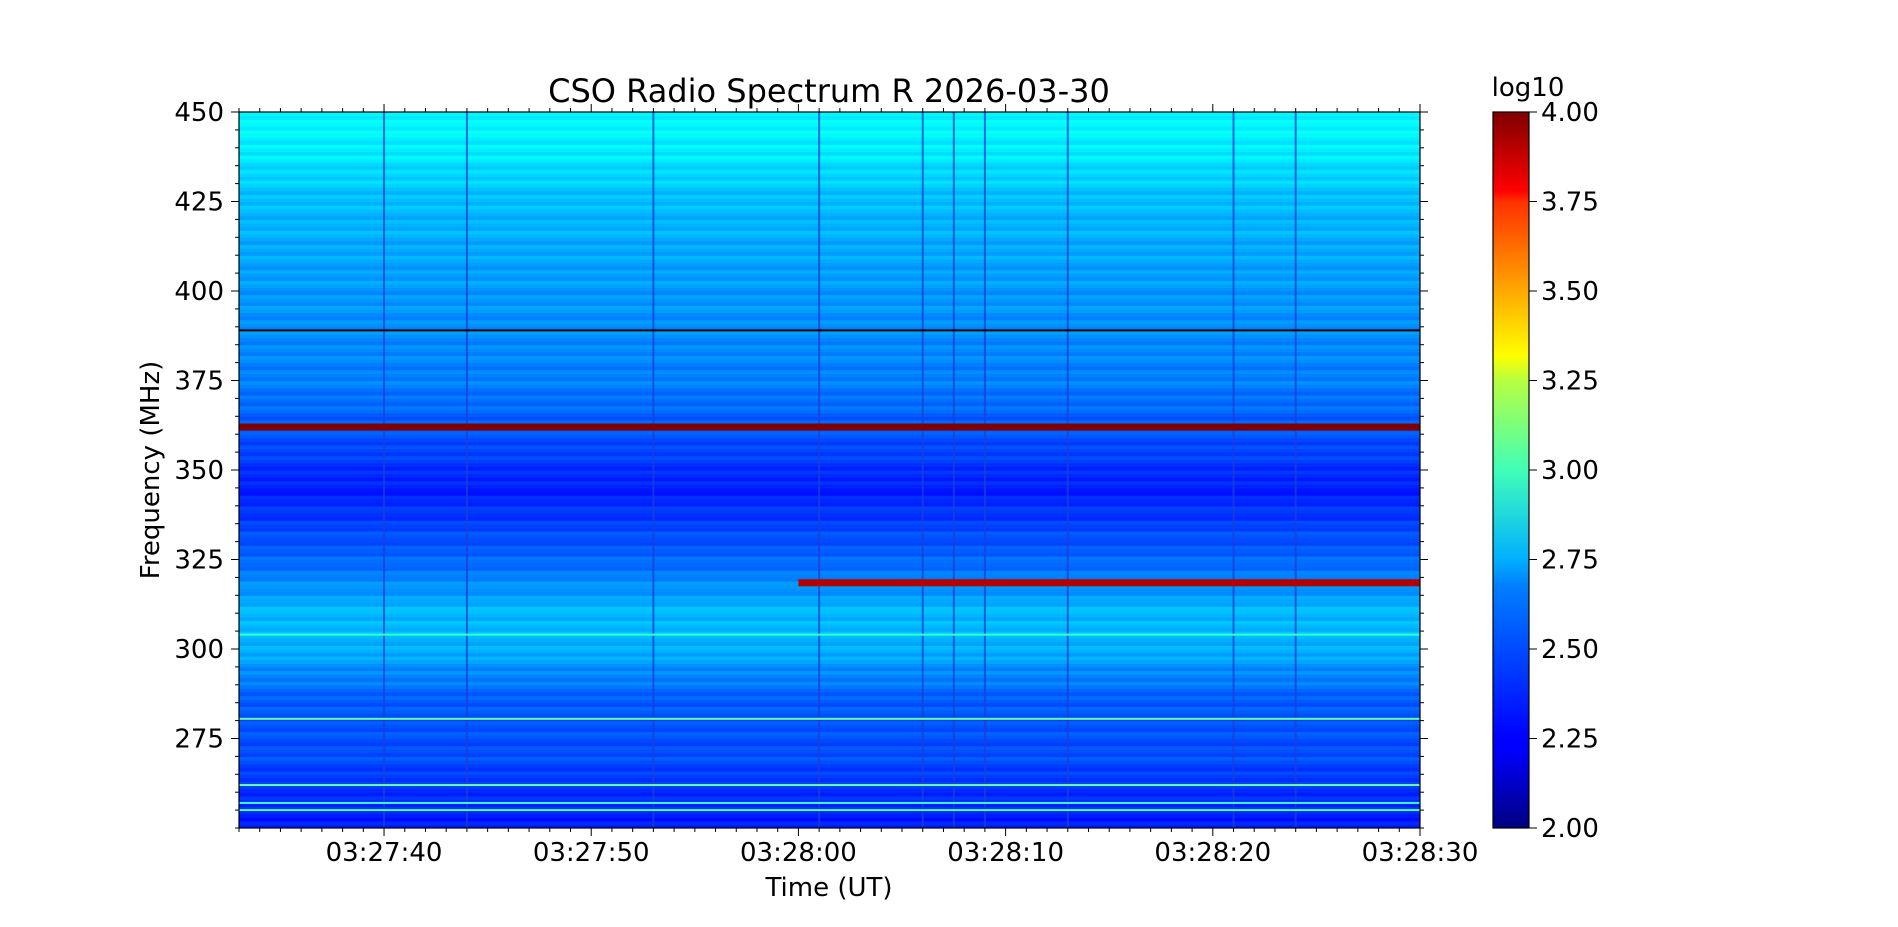  I want to click on y-tick-label: 375, so click(199, 382).